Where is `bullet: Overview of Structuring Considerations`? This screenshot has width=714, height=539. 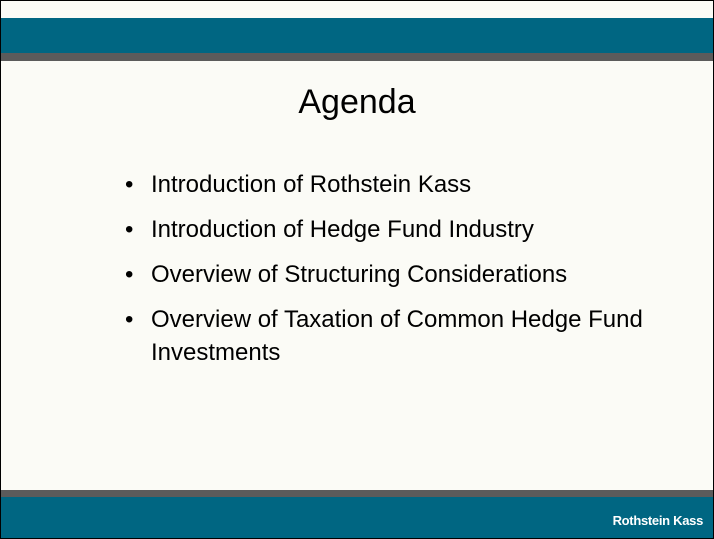
bullet: Overview of Structuring Considerations is located at coordinates (395, 274).